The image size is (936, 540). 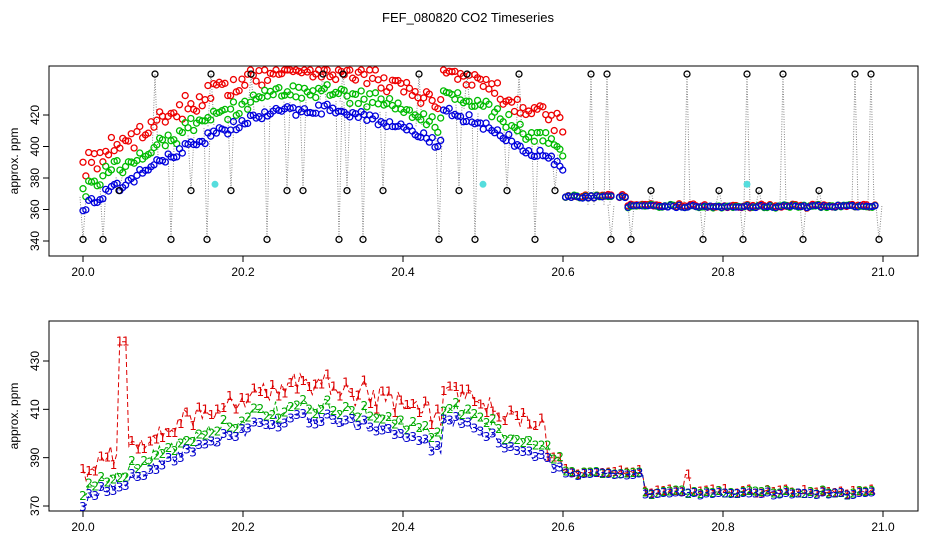 What do you see at coordinates (563, 272) in the screenshot?
I see `x-tick-label: 20.6` at bounding box center [563, 272].